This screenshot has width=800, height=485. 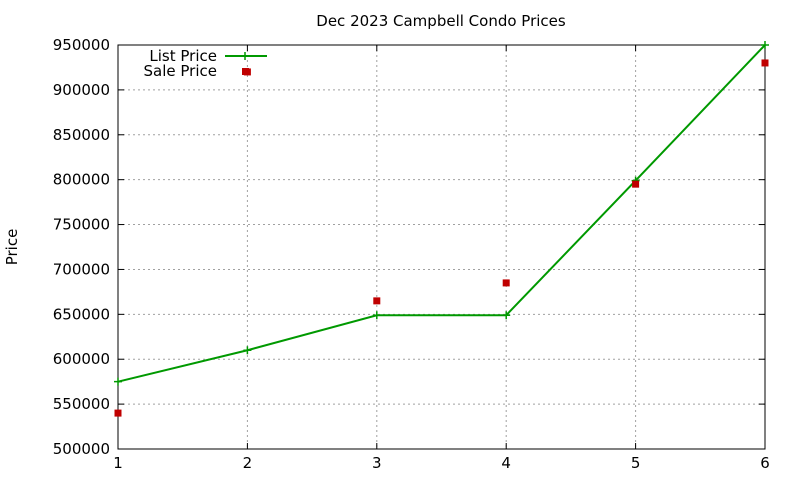 I want to click on y-tick-label: 600000, so click(x=81, y=359).